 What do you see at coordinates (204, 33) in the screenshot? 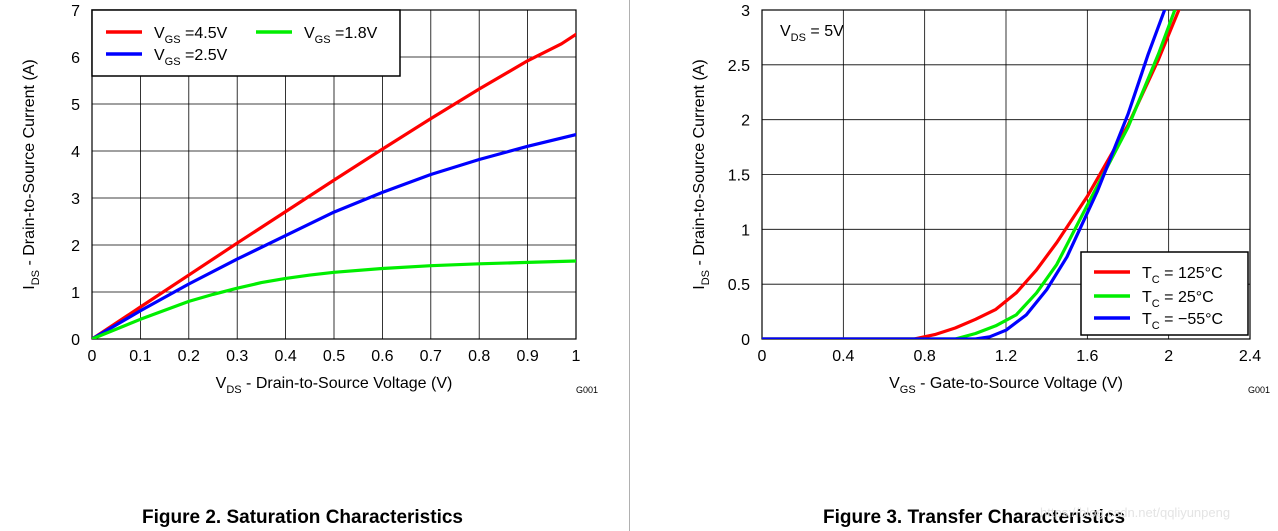
I see `legend-label-suffix: =4.5V` at bounding box center [204, 33].